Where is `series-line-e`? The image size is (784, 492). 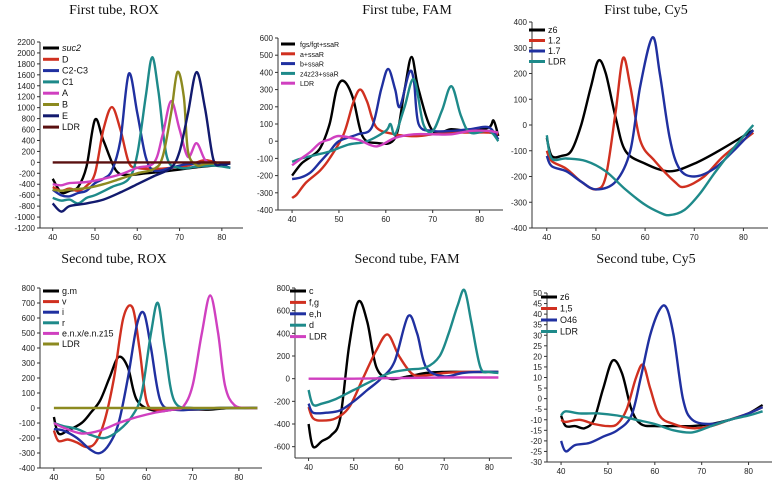 series-line-e is located at coordinates (141, 141).